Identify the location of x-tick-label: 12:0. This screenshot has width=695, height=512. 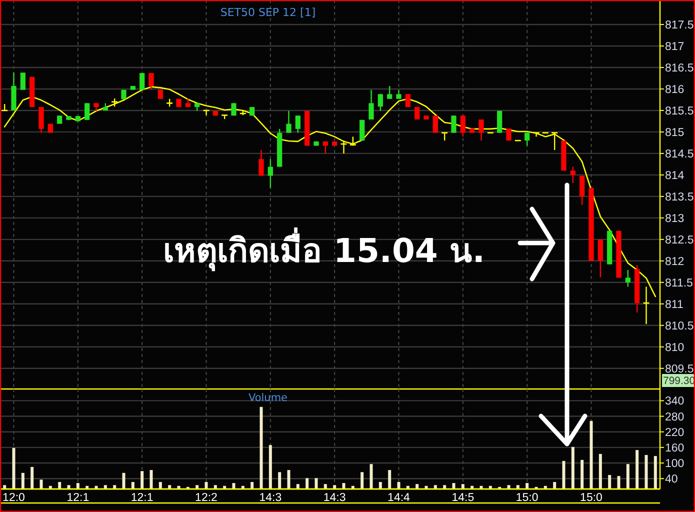
(13, 498).